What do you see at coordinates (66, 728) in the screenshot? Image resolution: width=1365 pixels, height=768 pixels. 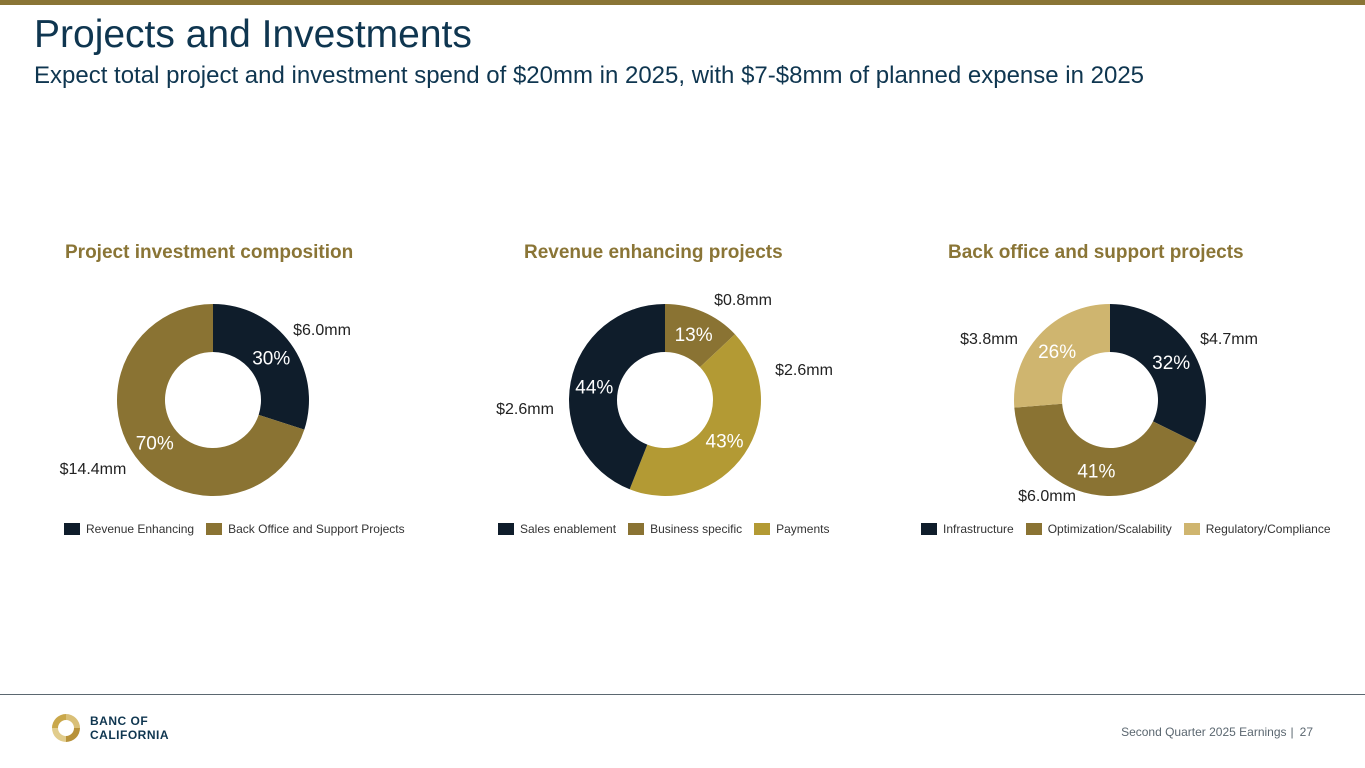 I see `banc-logo-icon` at bounding box center [66, 728].